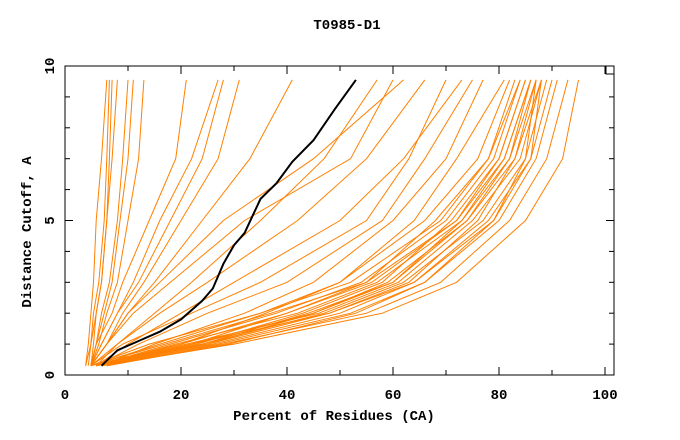 Image resolution: width=680 pixels, height=440 pixels. I want to click on x-tick-label: 60, so click(393, 396).